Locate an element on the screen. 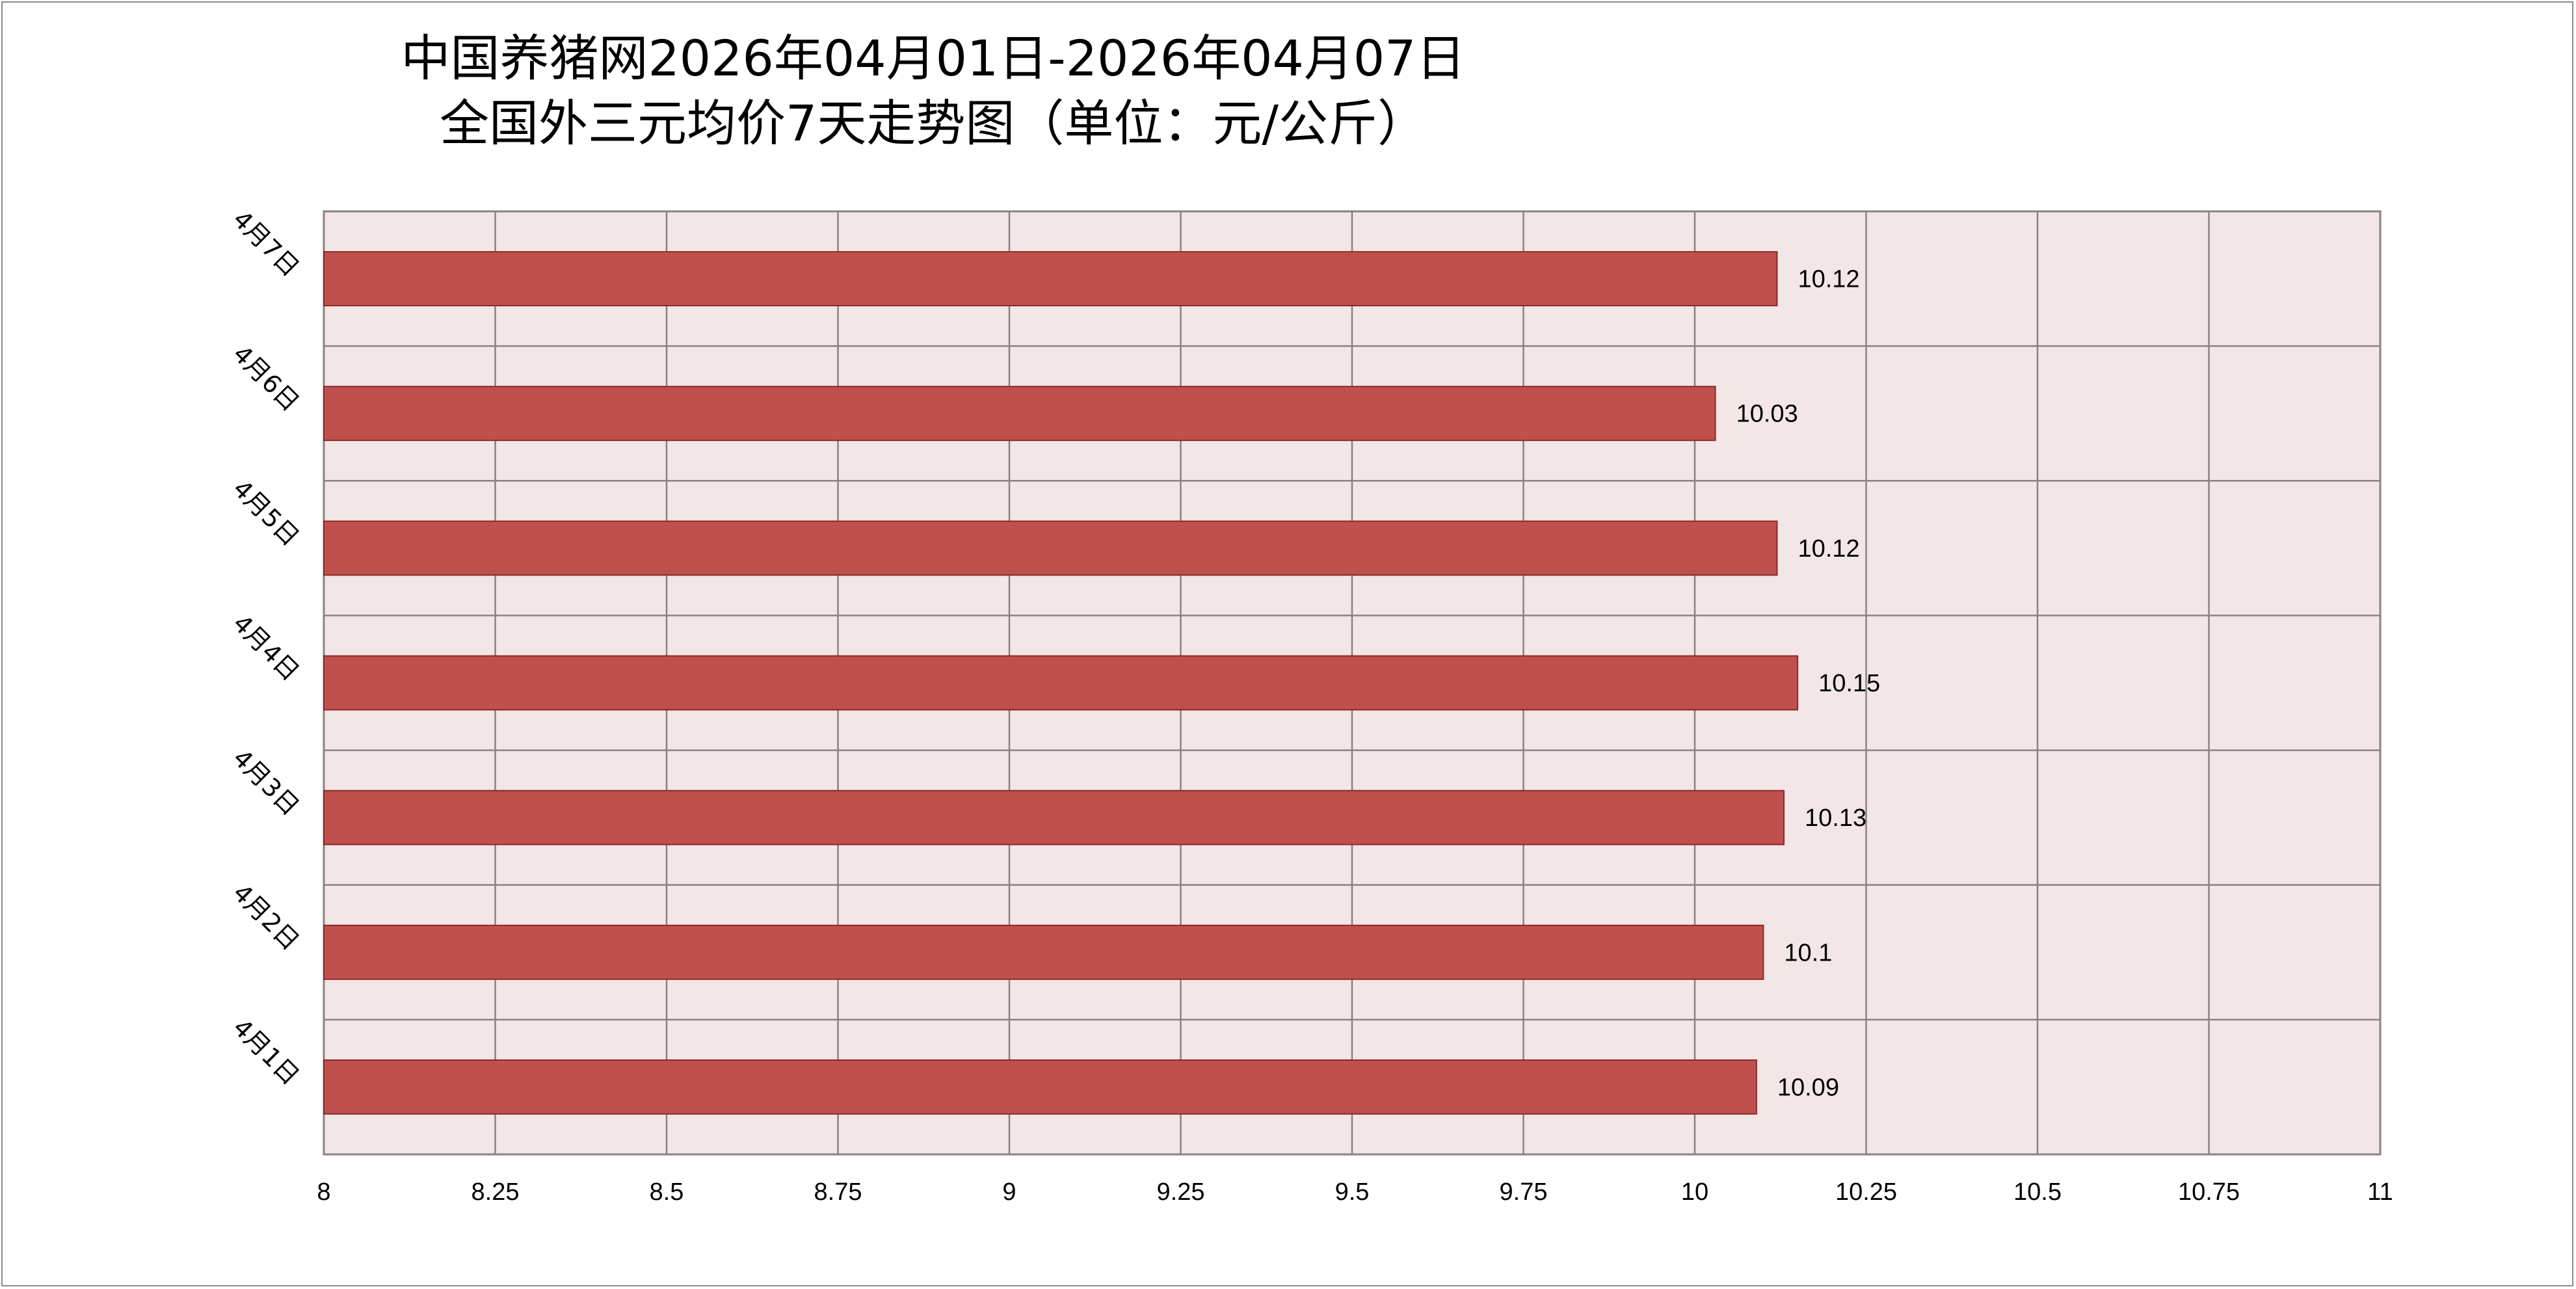  data-label: 10.15 is located at coordinates (1849, 683).